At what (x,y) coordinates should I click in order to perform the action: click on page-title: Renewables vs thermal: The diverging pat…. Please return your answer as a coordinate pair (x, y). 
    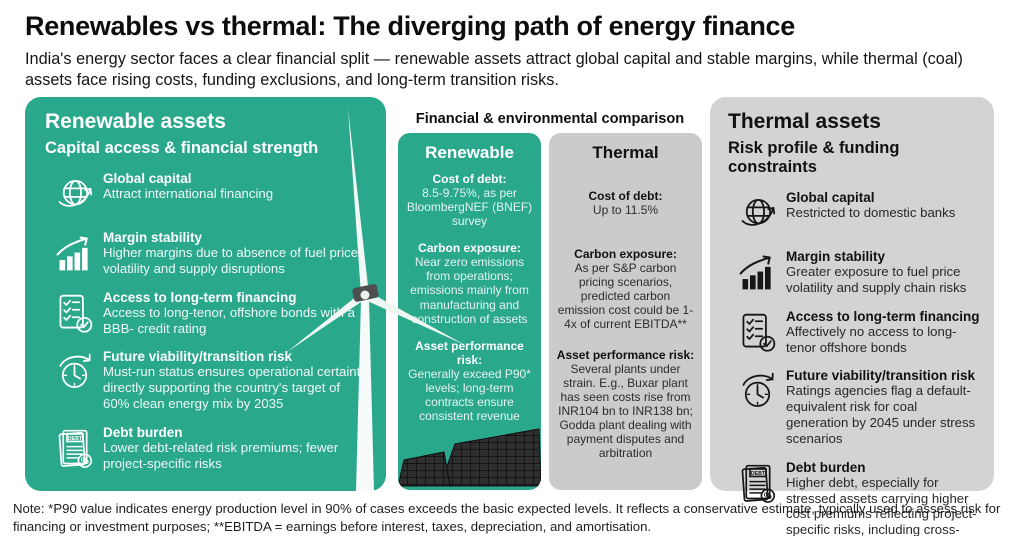
    Looking at the image, I should click on (410, 26).